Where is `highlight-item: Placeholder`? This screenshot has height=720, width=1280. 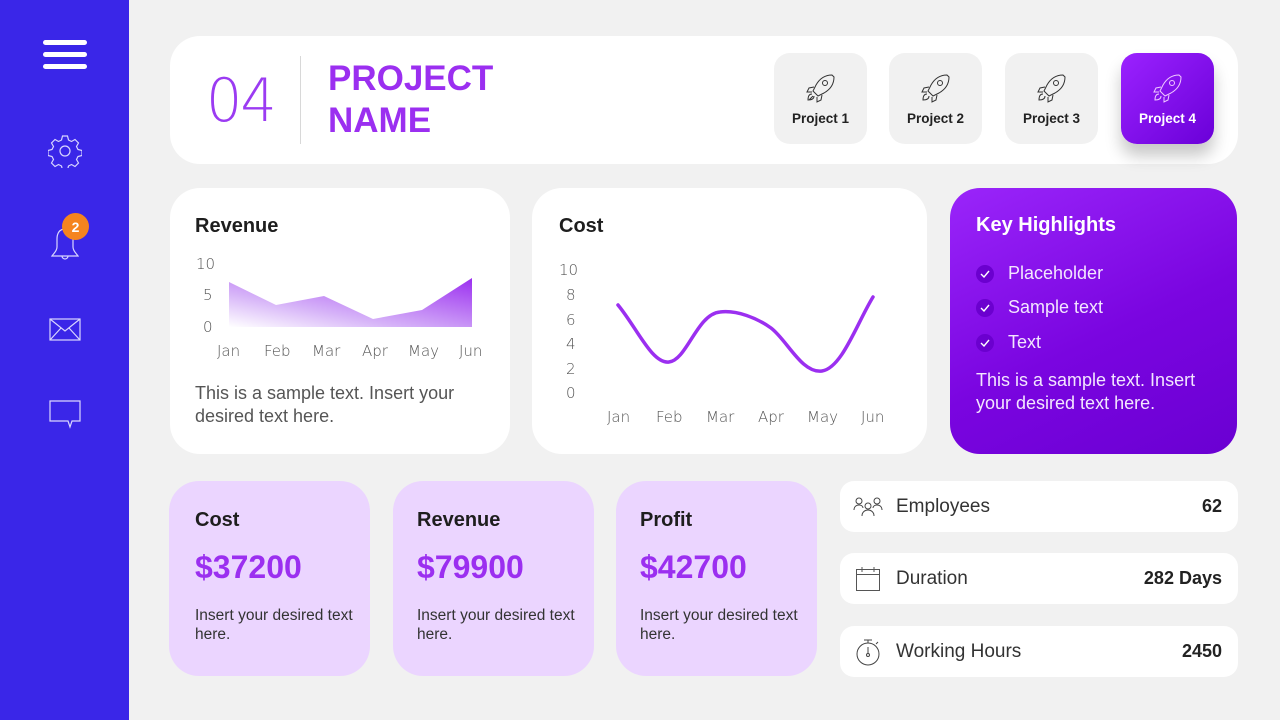
highlight-item: Placeholder is located at coordinates (1039, 273).